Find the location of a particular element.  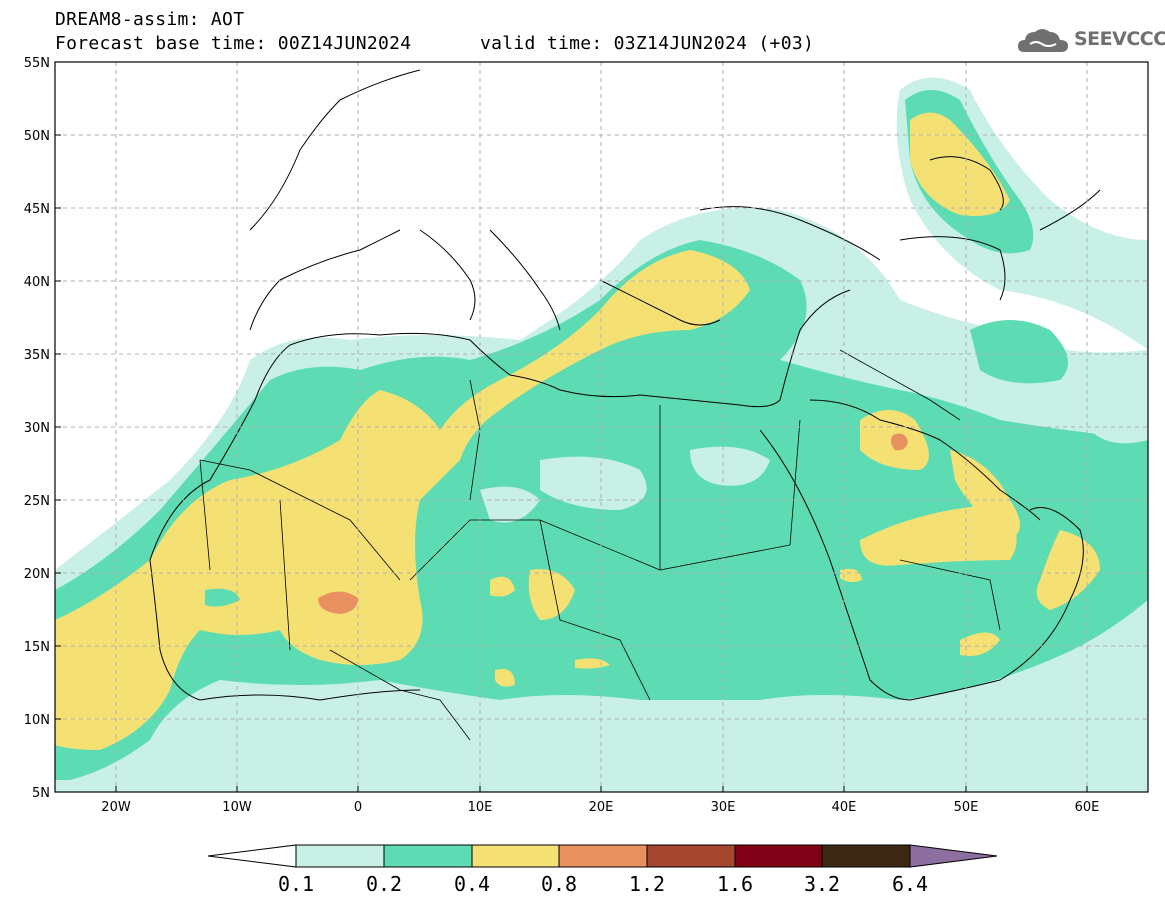

lon-label: 10W is located at coordinates (237, 807).